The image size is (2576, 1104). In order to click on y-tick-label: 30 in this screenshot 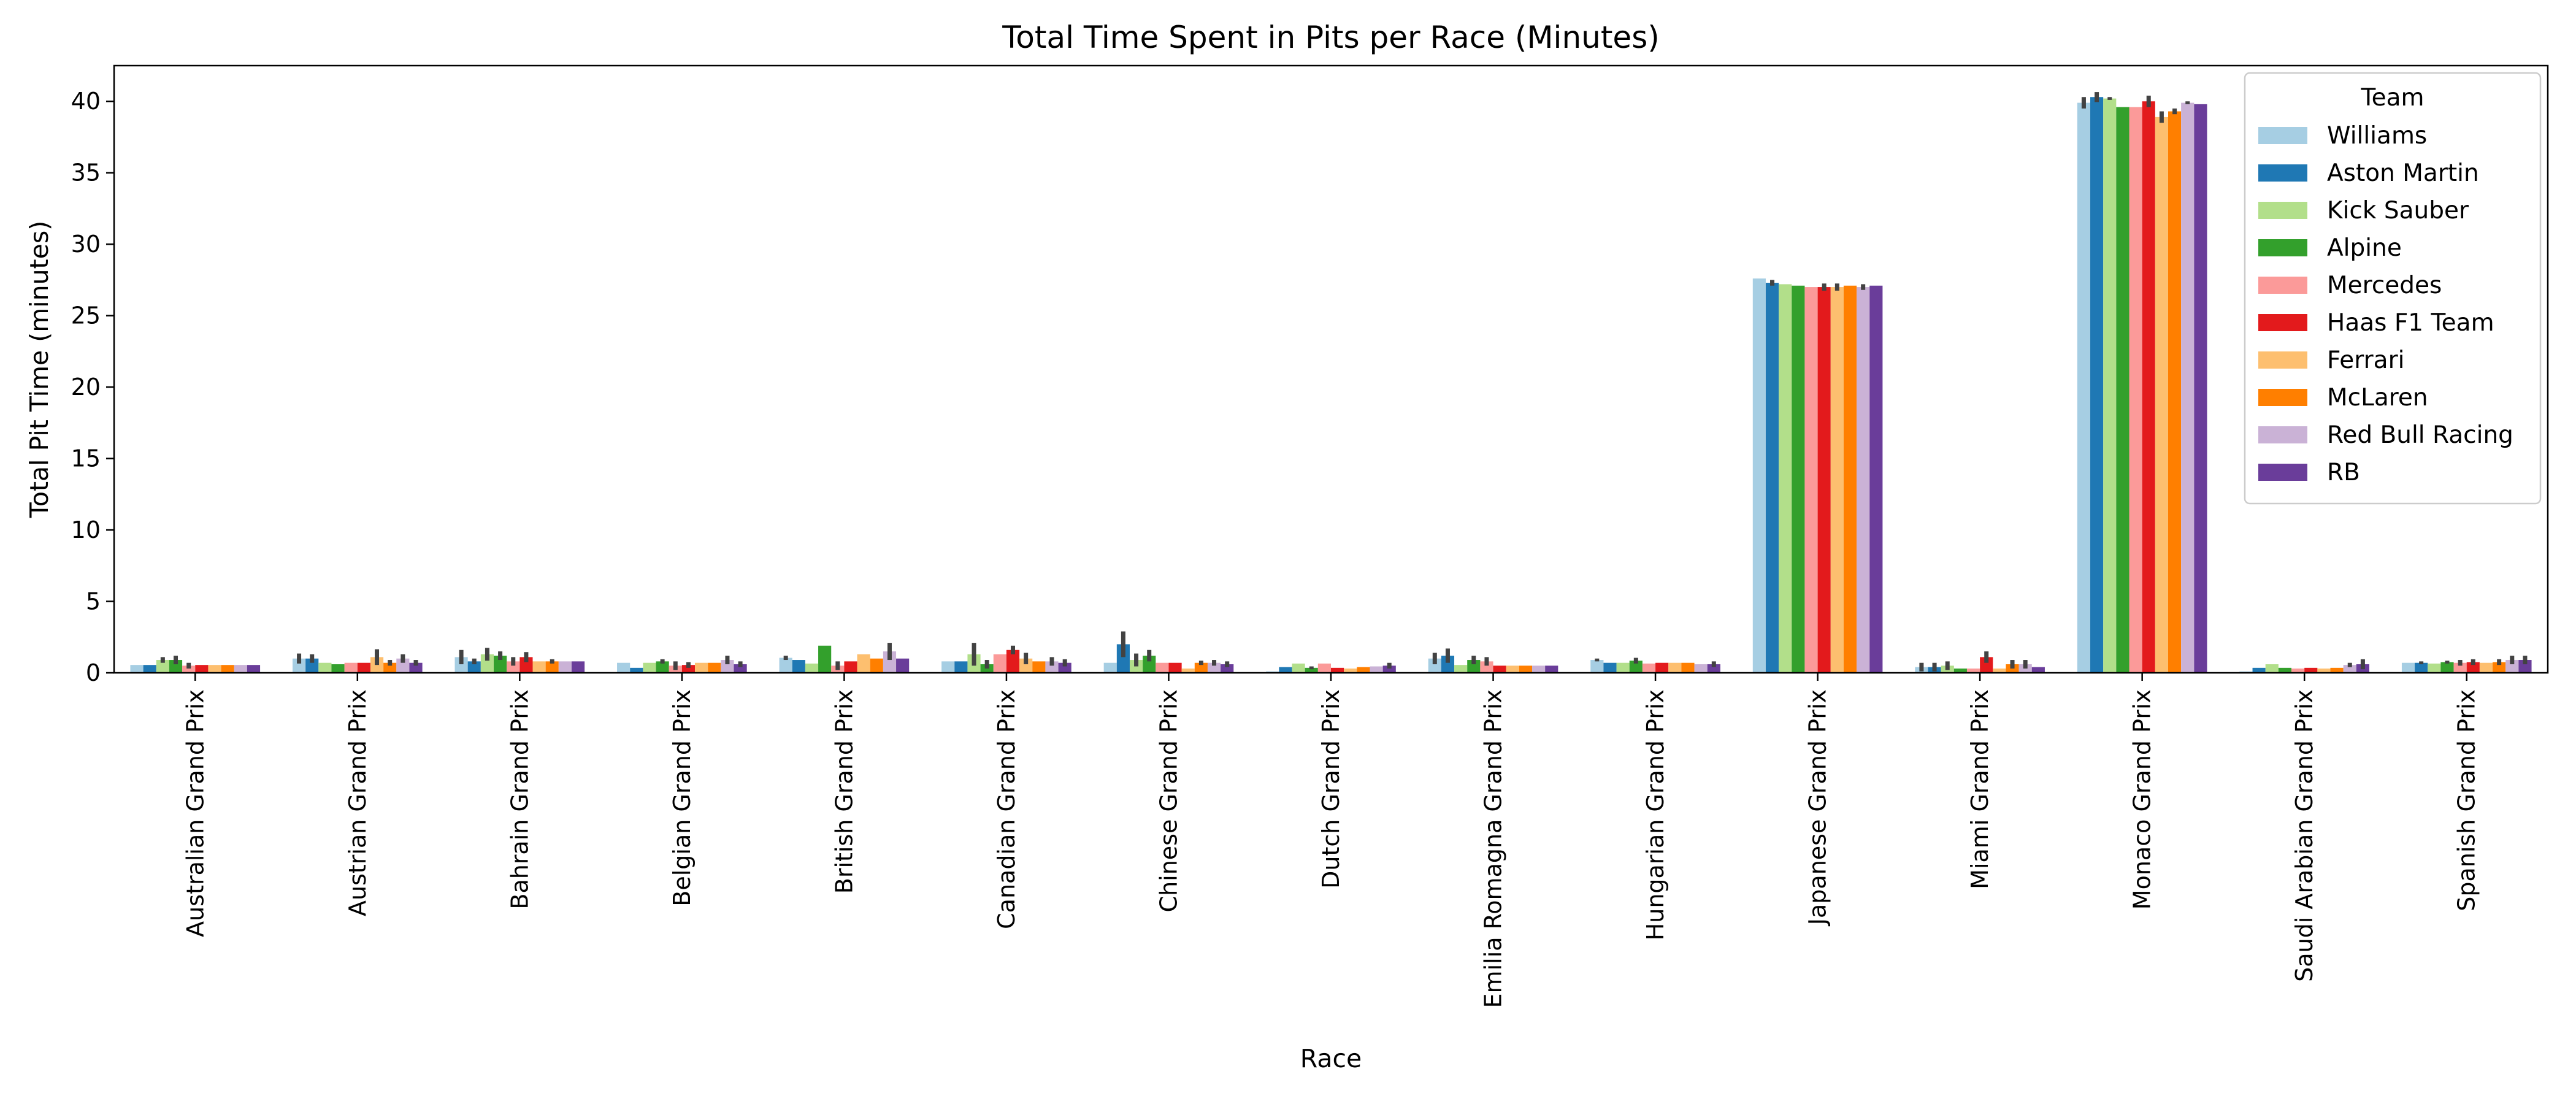, I will do `click(86, 244)`.